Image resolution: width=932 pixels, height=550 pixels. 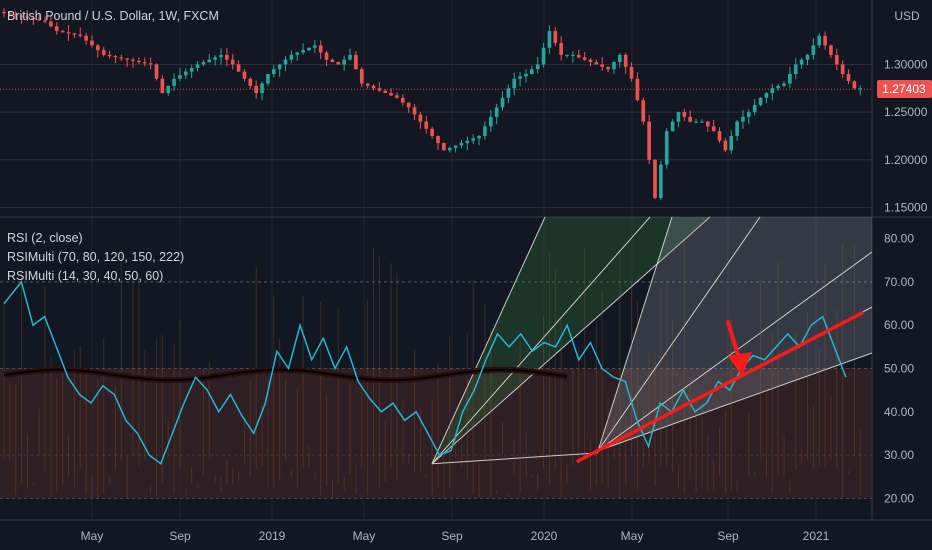 I want to click on indicator-rsi-label: RSI (2, close), so click(x=45, y=238).